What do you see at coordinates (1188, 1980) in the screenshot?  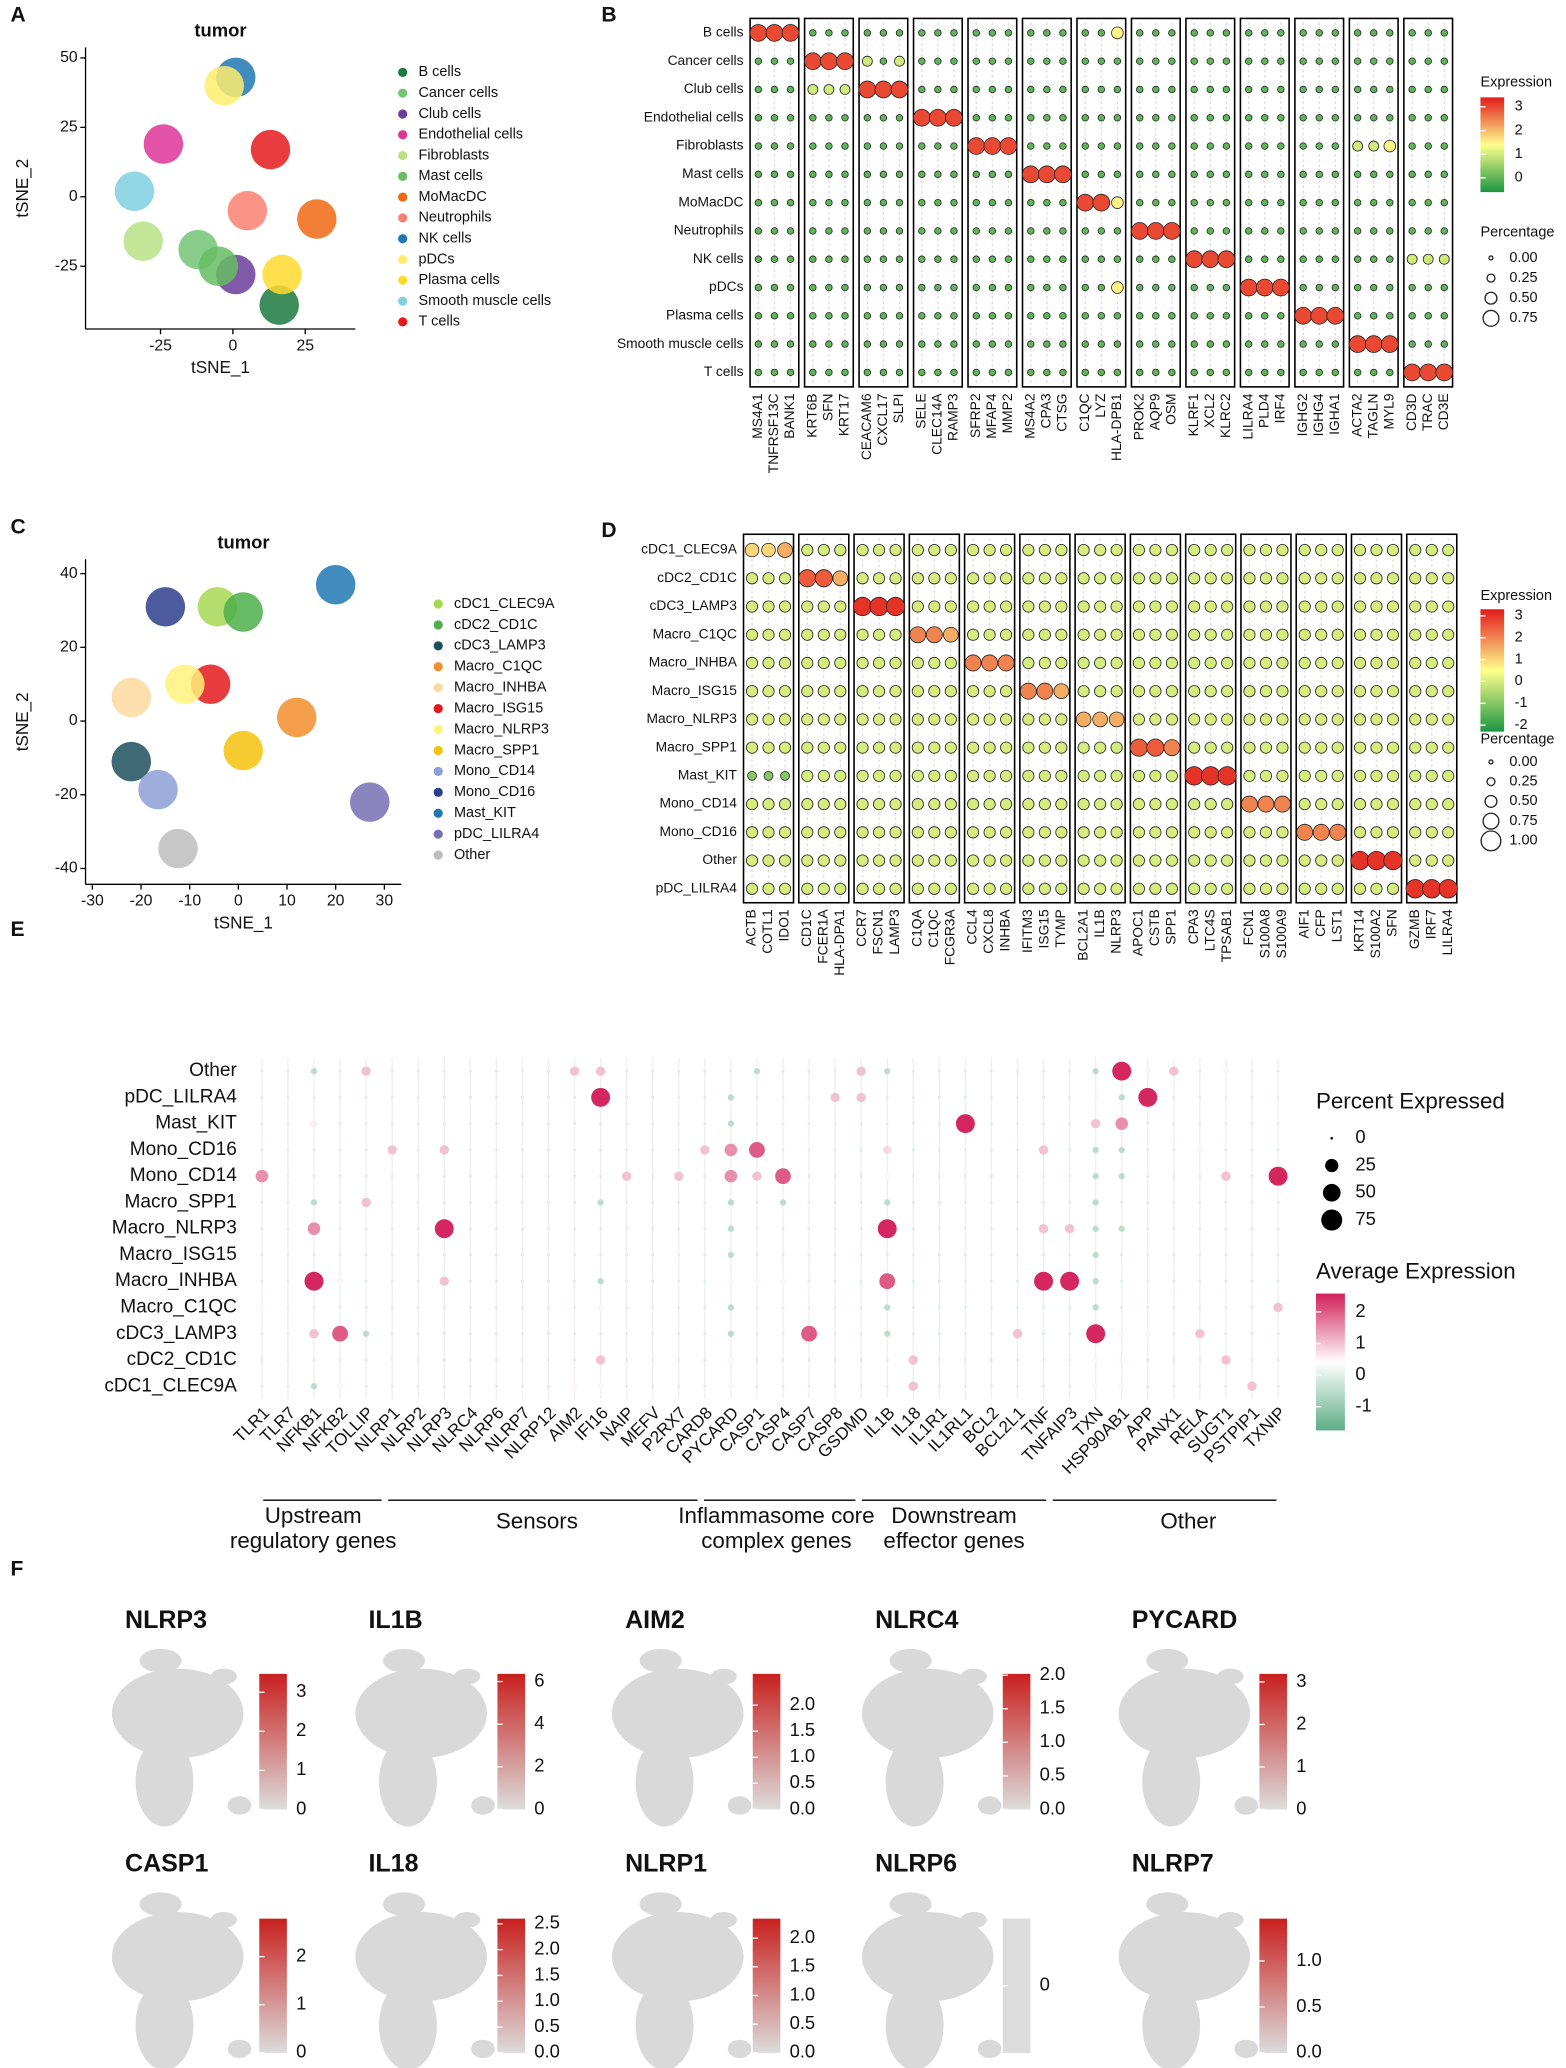 I see `feature-map` at bounding box center [1188, 1980].